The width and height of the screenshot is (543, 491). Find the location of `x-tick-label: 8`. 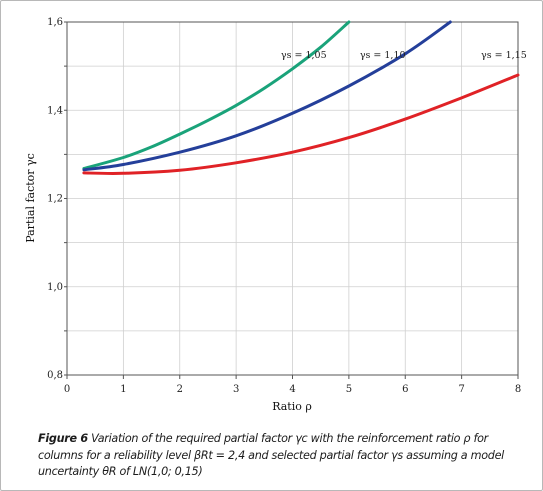

x-tick-label: 8 is located at coordinates (518, 389).